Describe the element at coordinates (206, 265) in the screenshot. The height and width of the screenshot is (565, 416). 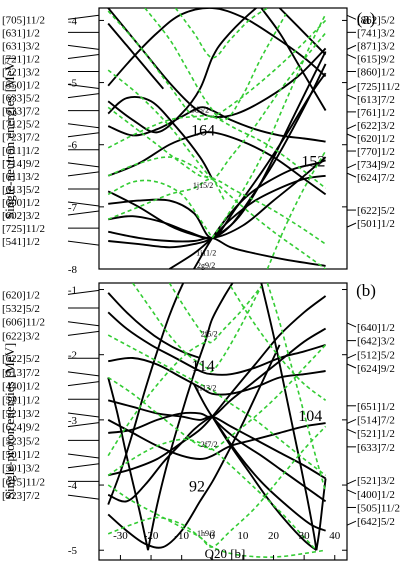
I see `neutron-spherical-orbital-label: 2g9/2` at that location.